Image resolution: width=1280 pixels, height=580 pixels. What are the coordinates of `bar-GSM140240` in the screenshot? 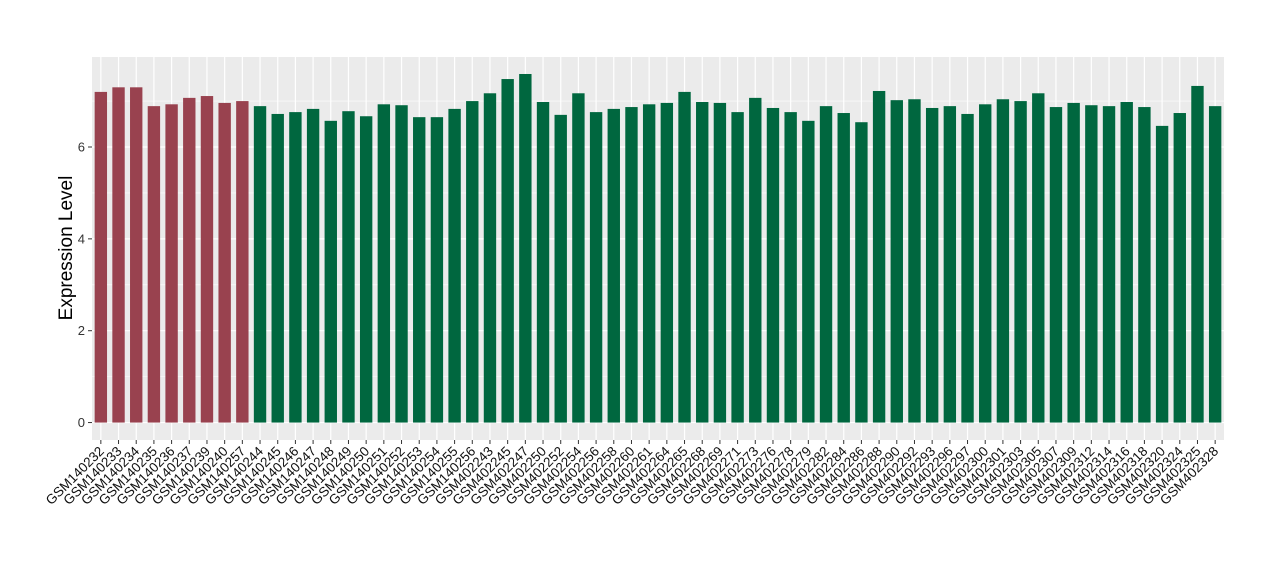 It's located at (224, 262).